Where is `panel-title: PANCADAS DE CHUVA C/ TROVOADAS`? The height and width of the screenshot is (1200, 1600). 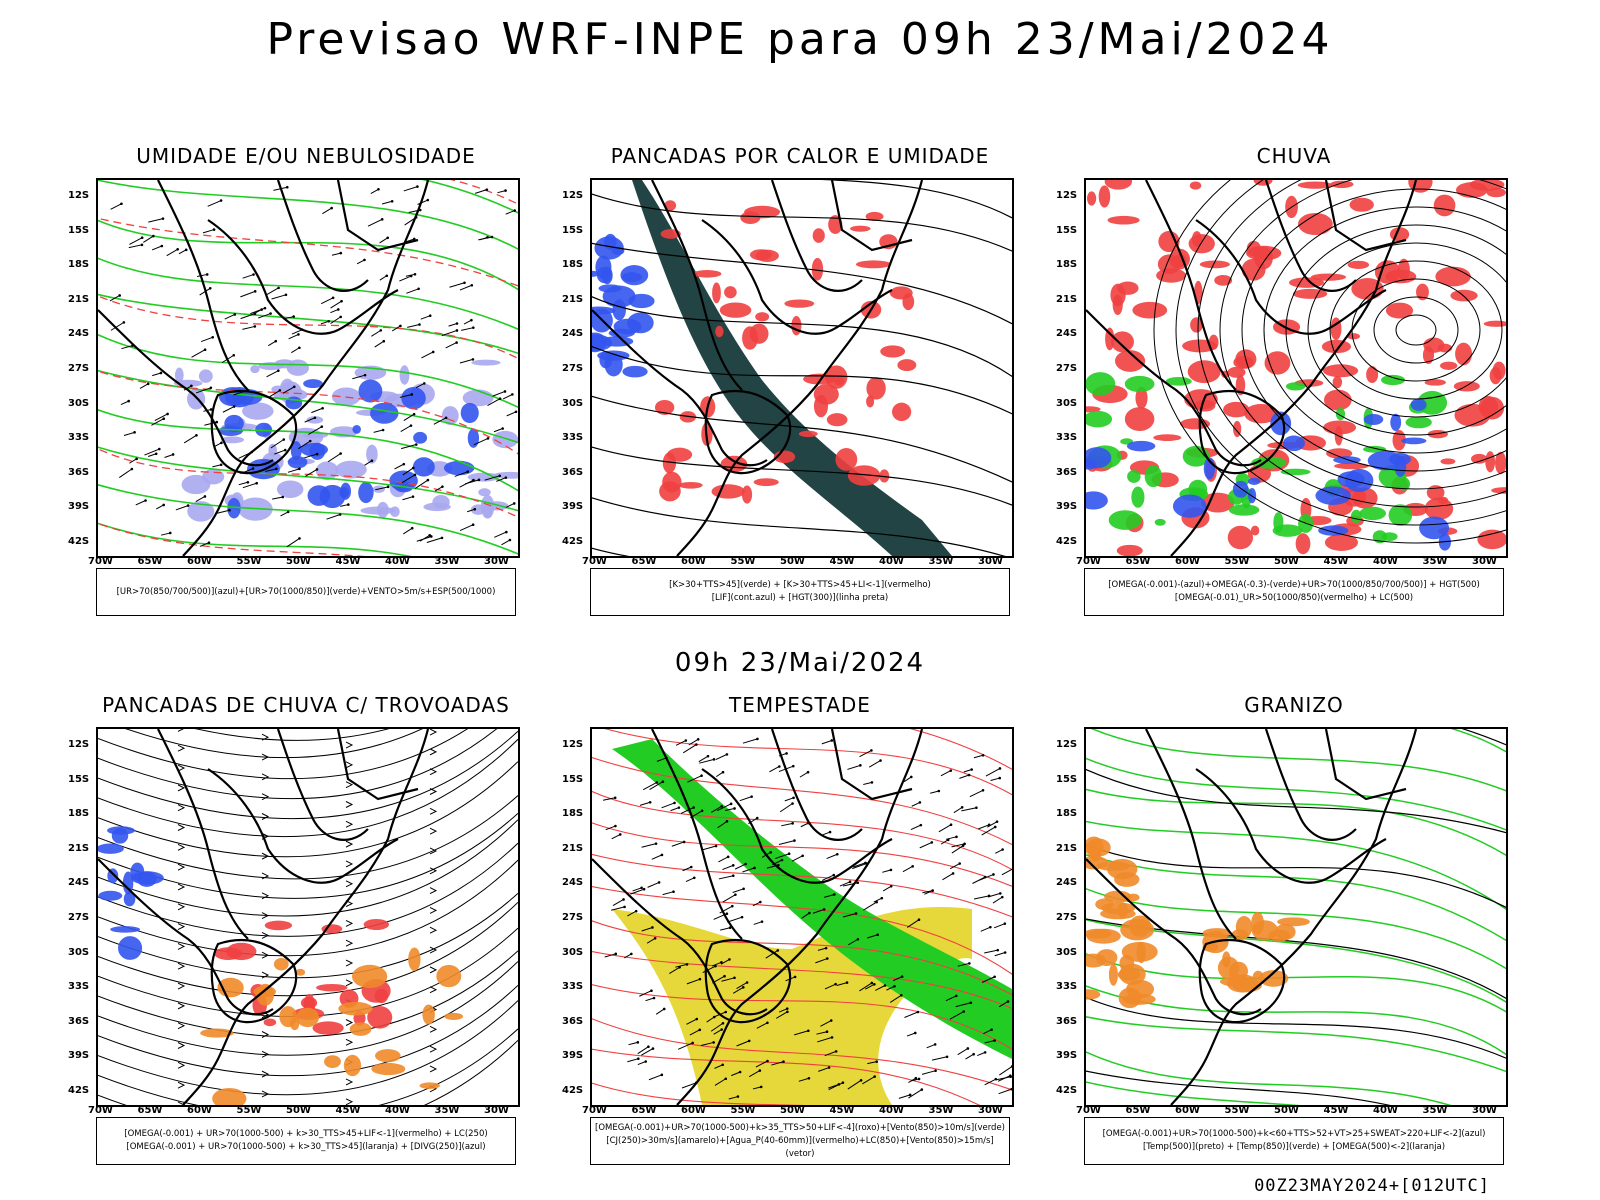
panel-title: PANCADAS DE CHUVA C/ TROVOADAS is located at coordinates (306, 705).